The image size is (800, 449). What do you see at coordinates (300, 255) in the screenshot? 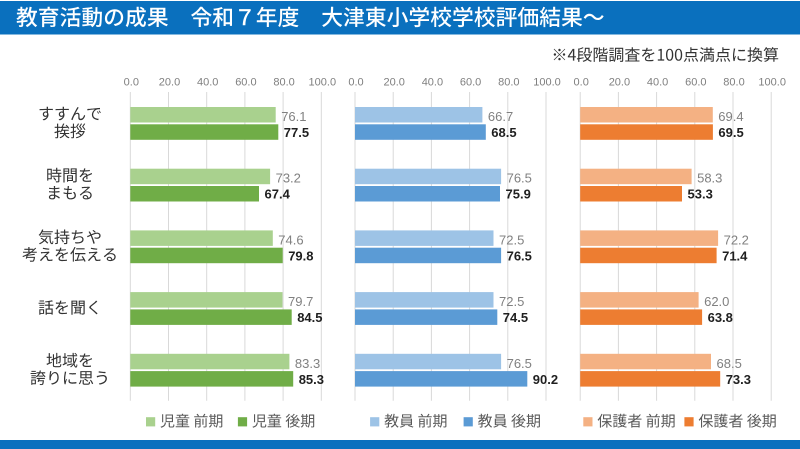
I see `svg-text: 79.8` at bounding box center [300, 255].